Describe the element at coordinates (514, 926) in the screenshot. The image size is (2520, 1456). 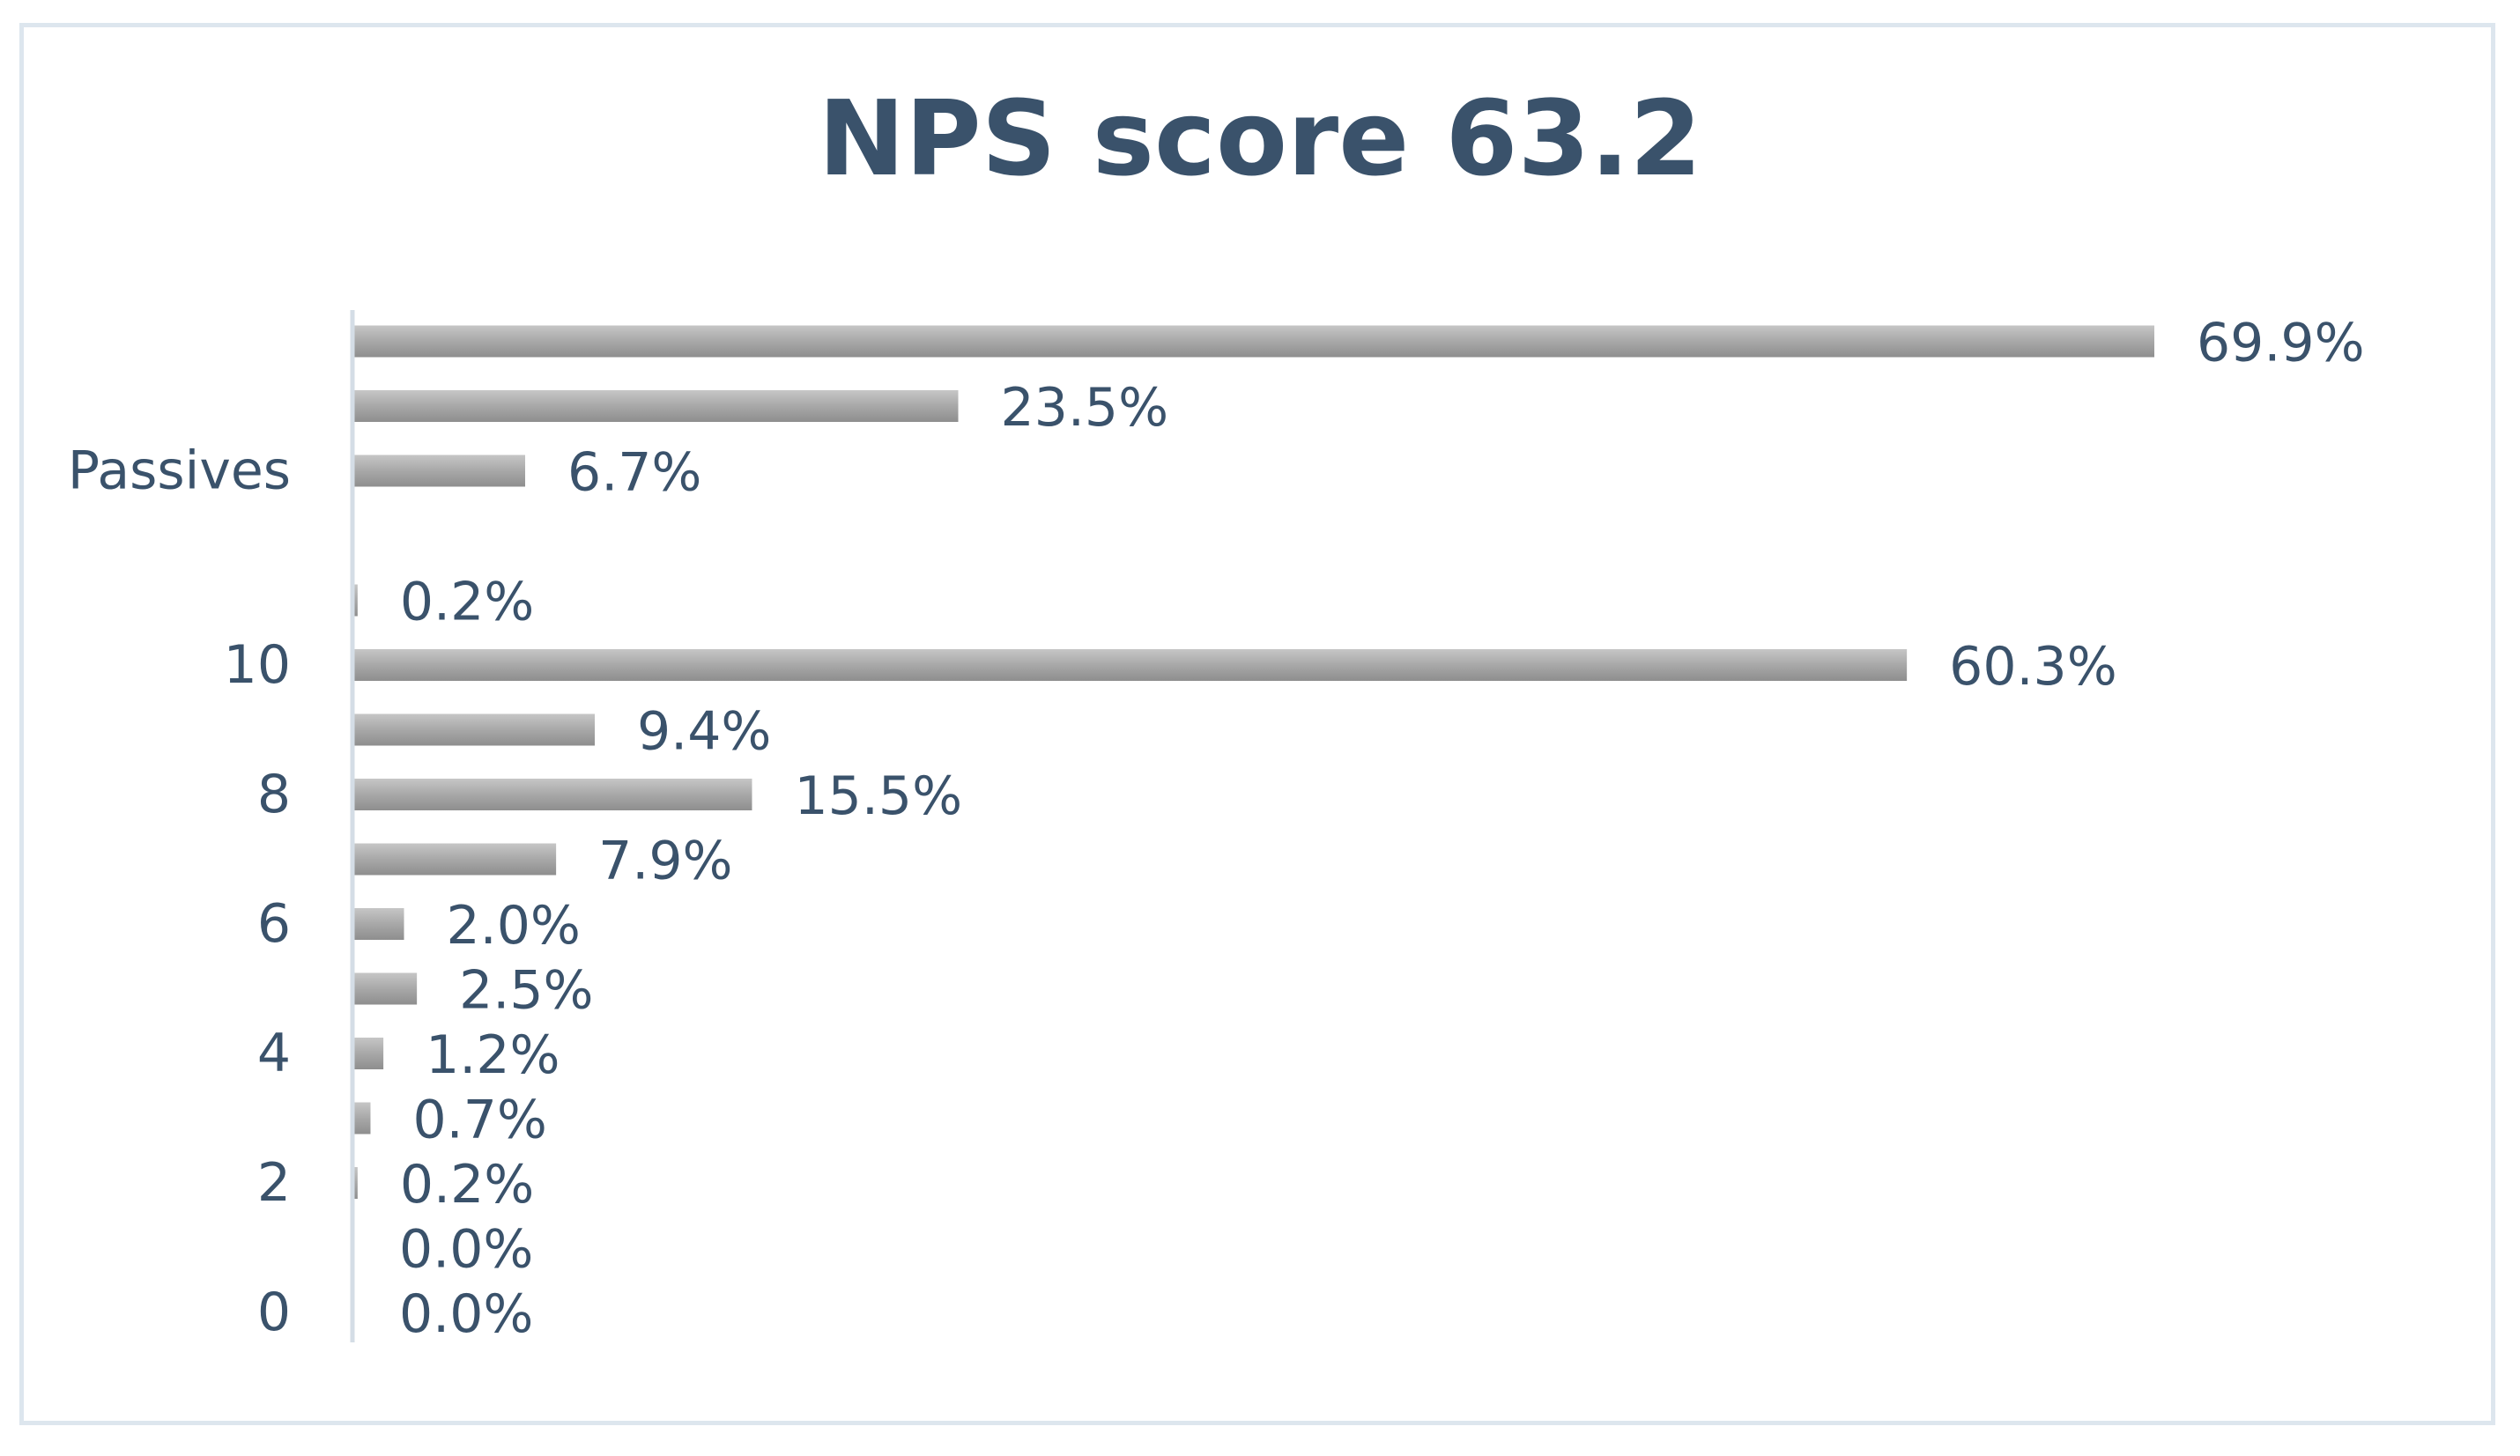
I see `data-label: 2.0%` at that location.